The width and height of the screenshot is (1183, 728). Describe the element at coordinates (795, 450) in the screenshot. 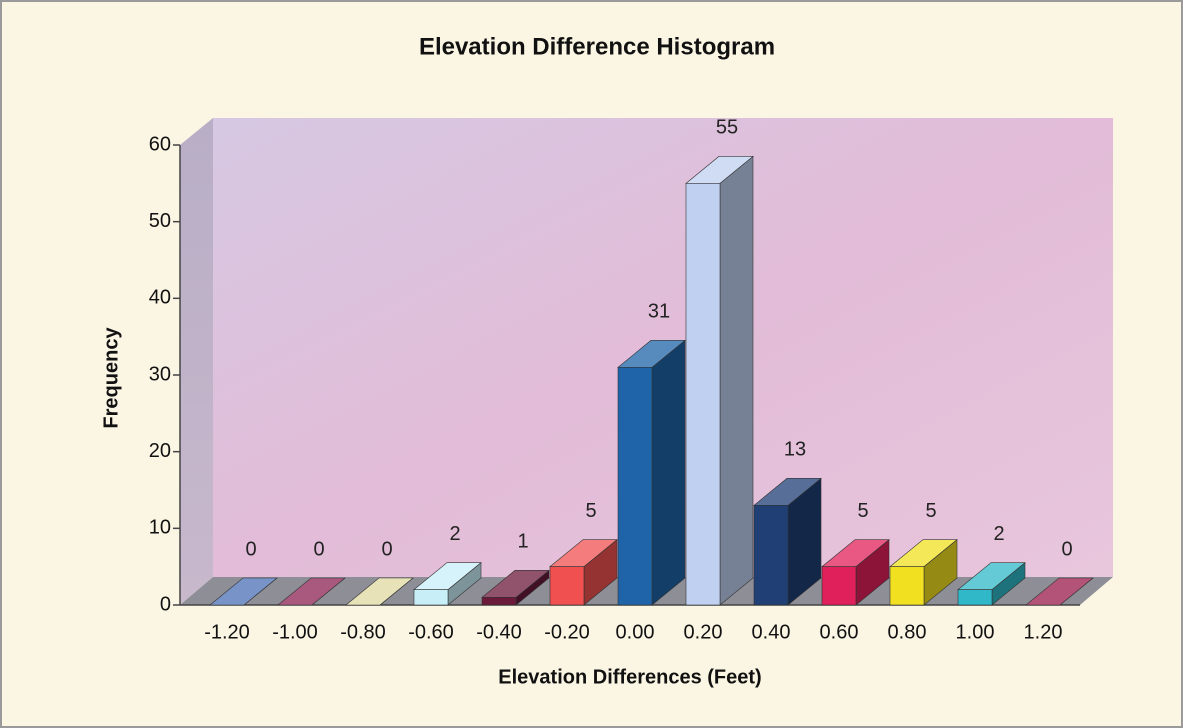

I see `data-label: 13` at that location.